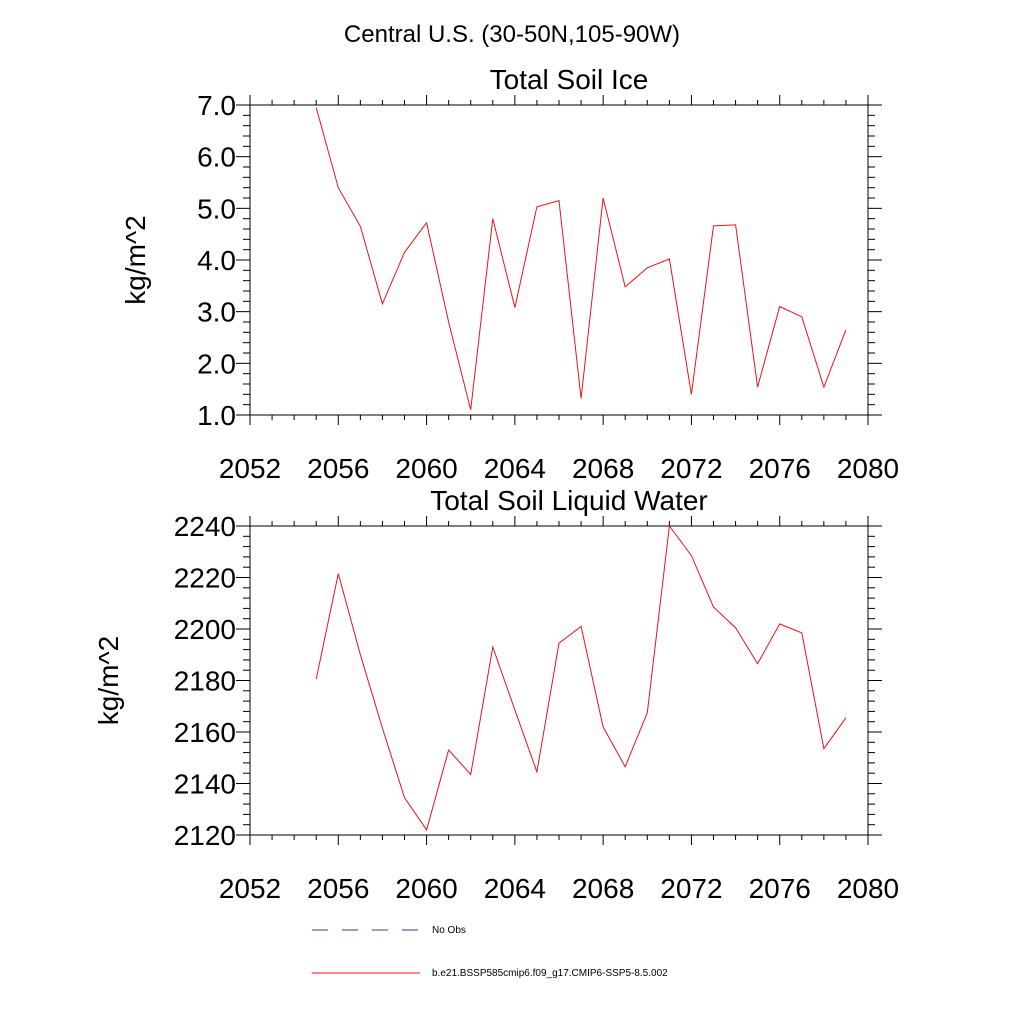 This screenshot has height=1024, width=1024. What do you see at coordinates (216, 157) in the screenshot?
I see `y-tick-label: 6.0` at bounding box center [216, 157].